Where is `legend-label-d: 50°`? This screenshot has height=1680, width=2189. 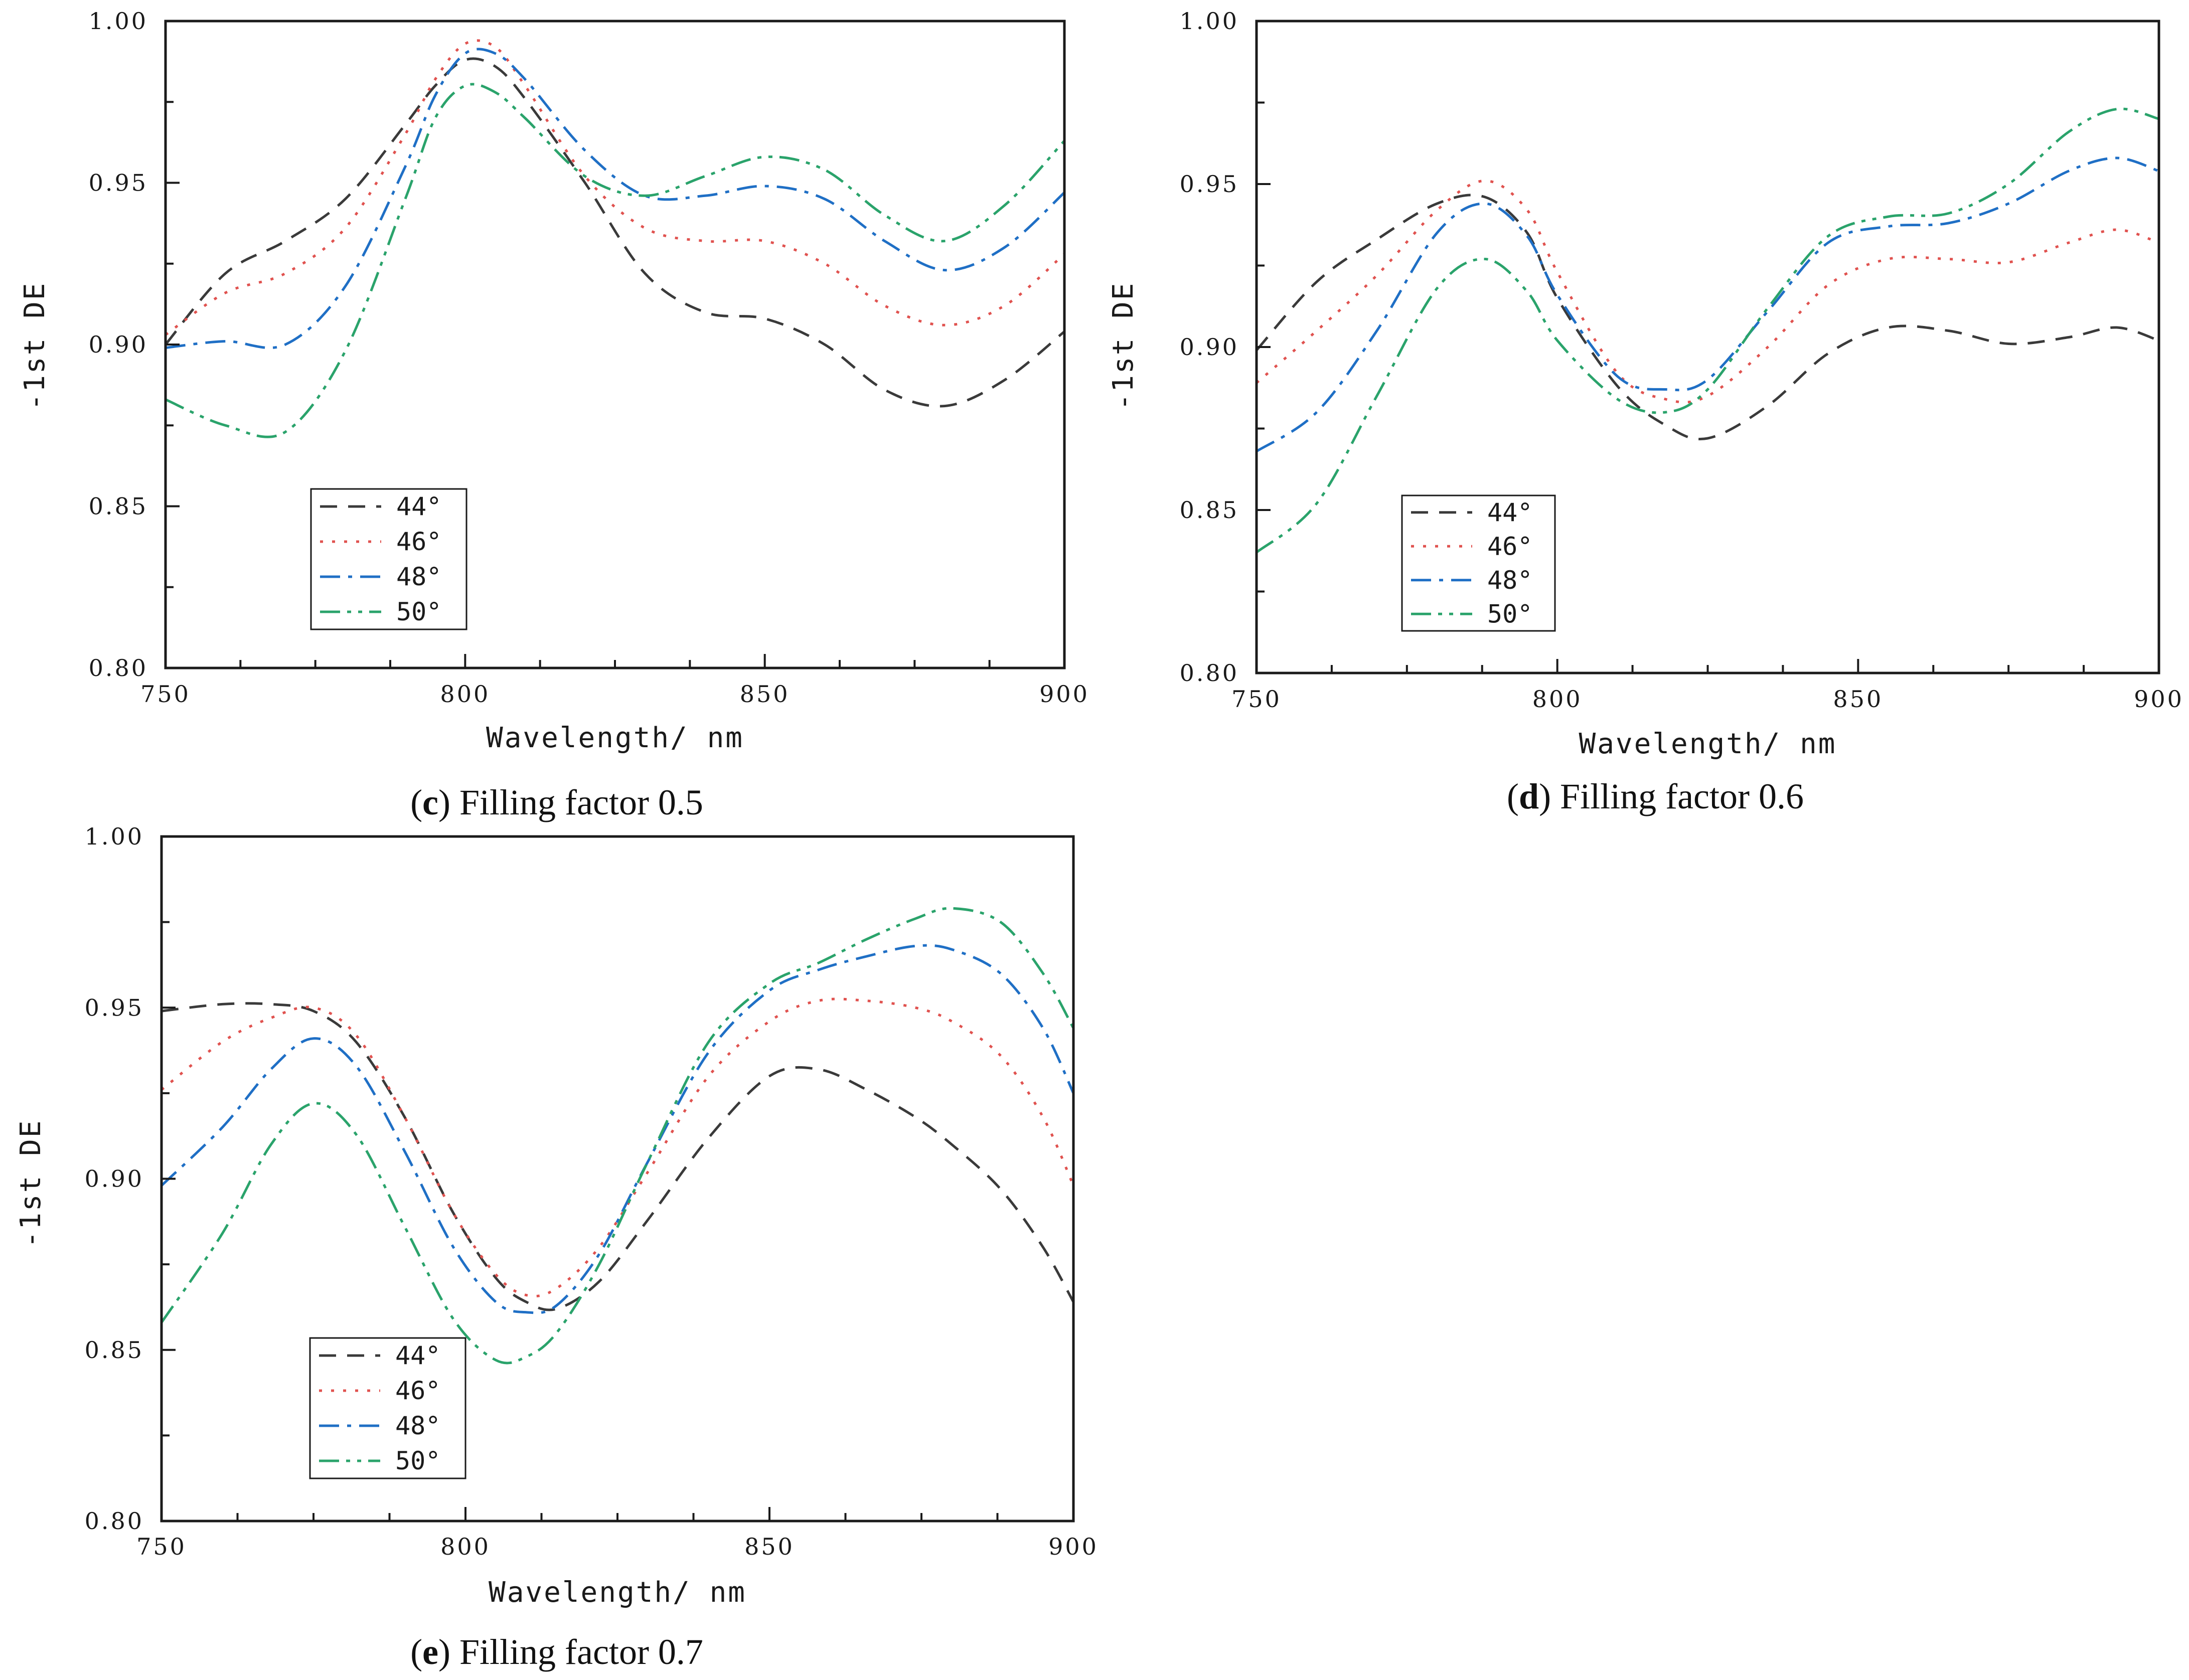
legend-label-d: 50° is located at coordinates (1509, 613).